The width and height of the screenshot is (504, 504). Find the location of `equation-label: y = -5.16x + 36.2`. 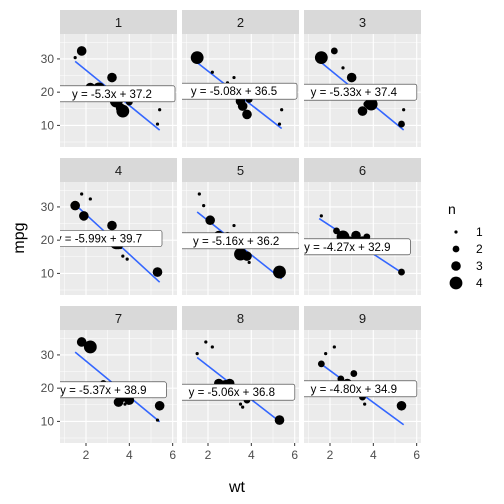

equation-label: y = -5.16x + 36.2 is located at coordinates (240, 241).